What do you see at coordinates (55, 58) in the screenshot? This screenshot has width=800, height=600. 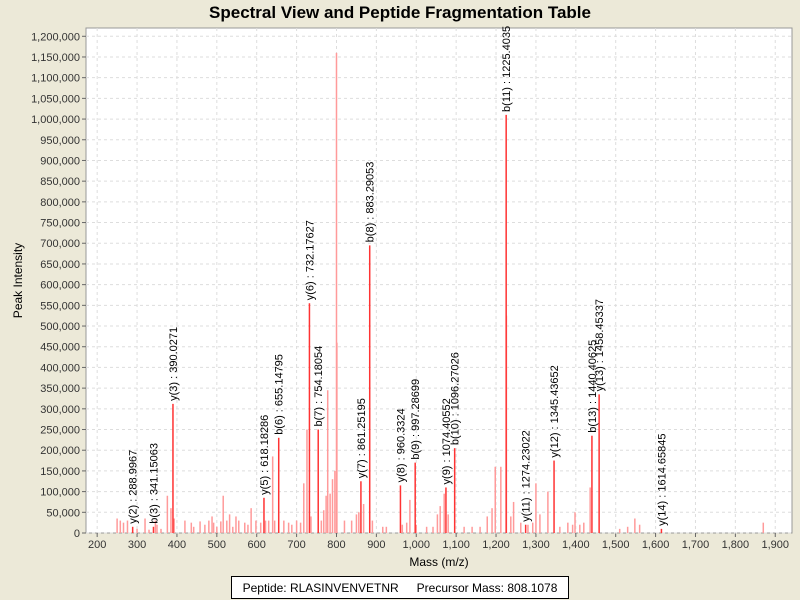 I see `y-tick-label: 1,150,000` at bounding box center [55, 58].